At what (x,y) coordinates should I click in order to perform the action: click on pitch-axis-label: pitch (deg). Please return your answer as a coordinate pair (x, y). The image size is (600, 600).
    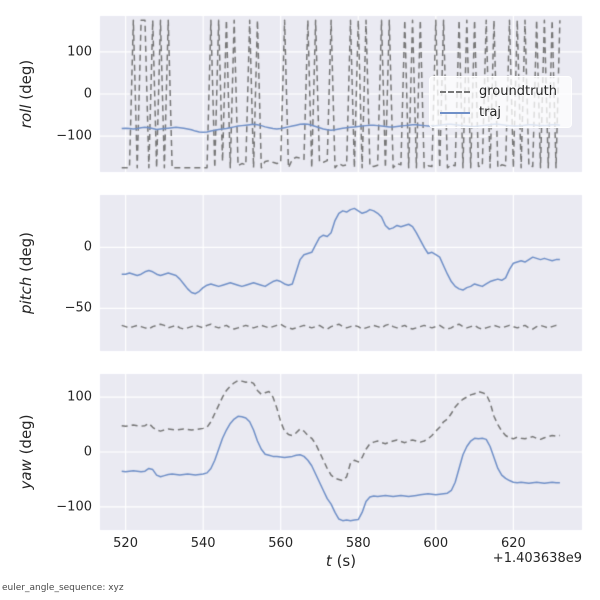
    Looking at the image, I should click on (26, 273).